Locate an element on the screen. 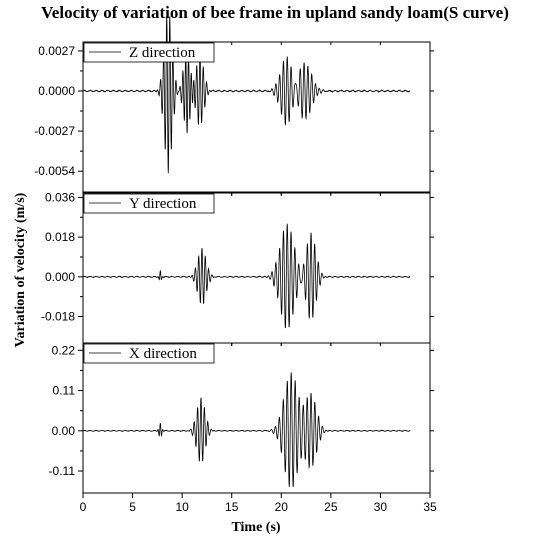 The height and width of the screenshot is (539, 550). y-tick-label: 0.0000 is located at coordinates (56, 91).